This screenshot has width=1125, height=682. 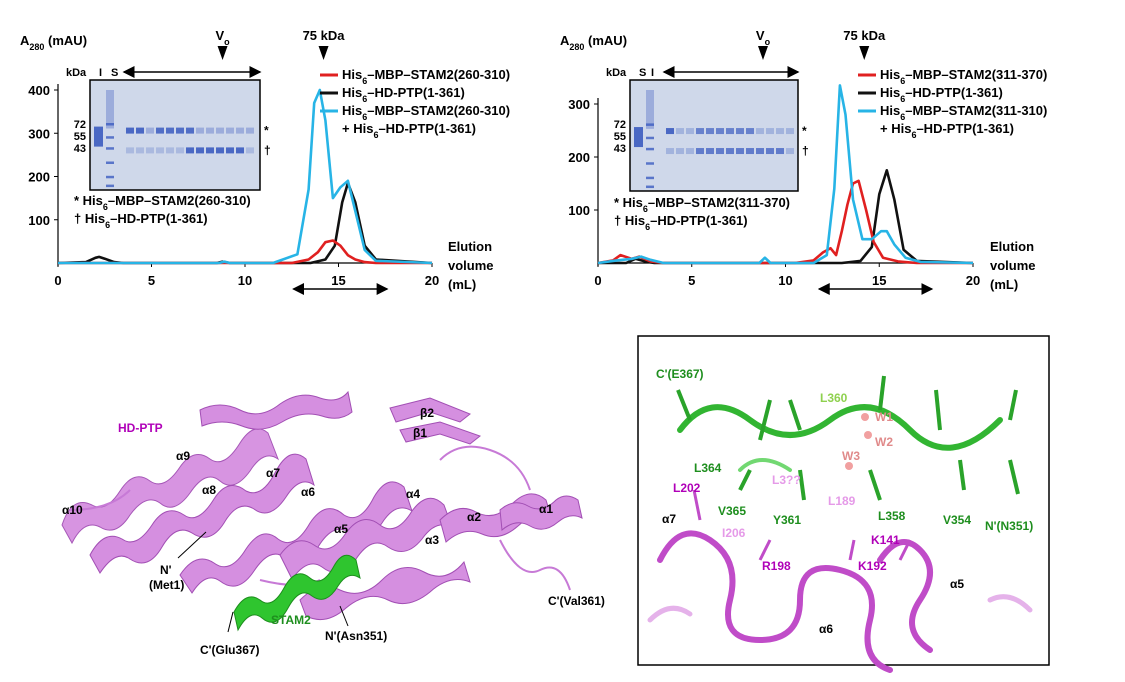 I want to click on marker-label: Vo, so click(x=222, y=37).